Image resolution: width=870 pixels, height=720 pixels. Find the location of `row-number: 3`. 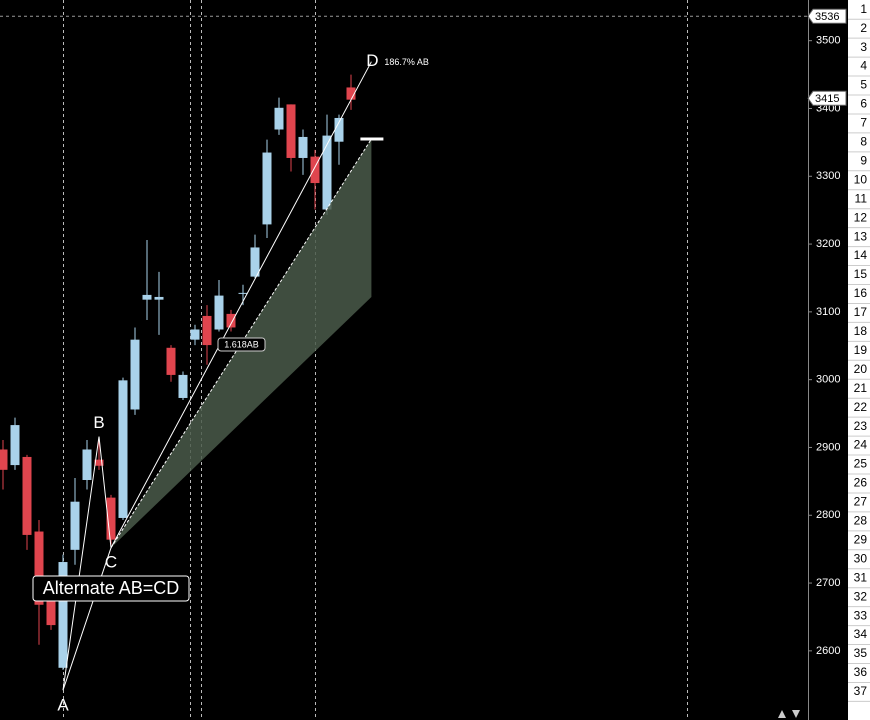

row-number: 3 is located at coordinates (863, 47).